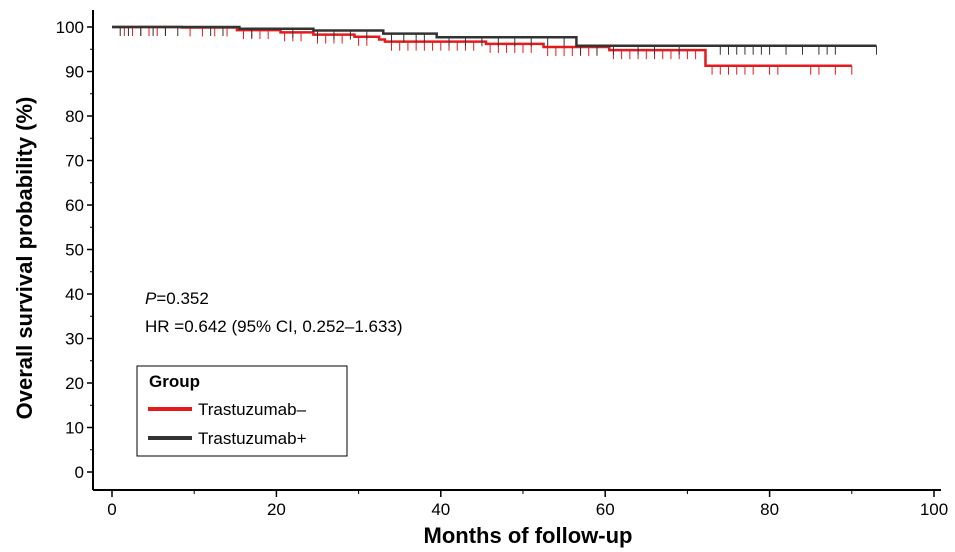  What do you see at coordinates (111, 509) in the screenshot?
I see `x-tick-label: 0` at bounding box center [111, 509].